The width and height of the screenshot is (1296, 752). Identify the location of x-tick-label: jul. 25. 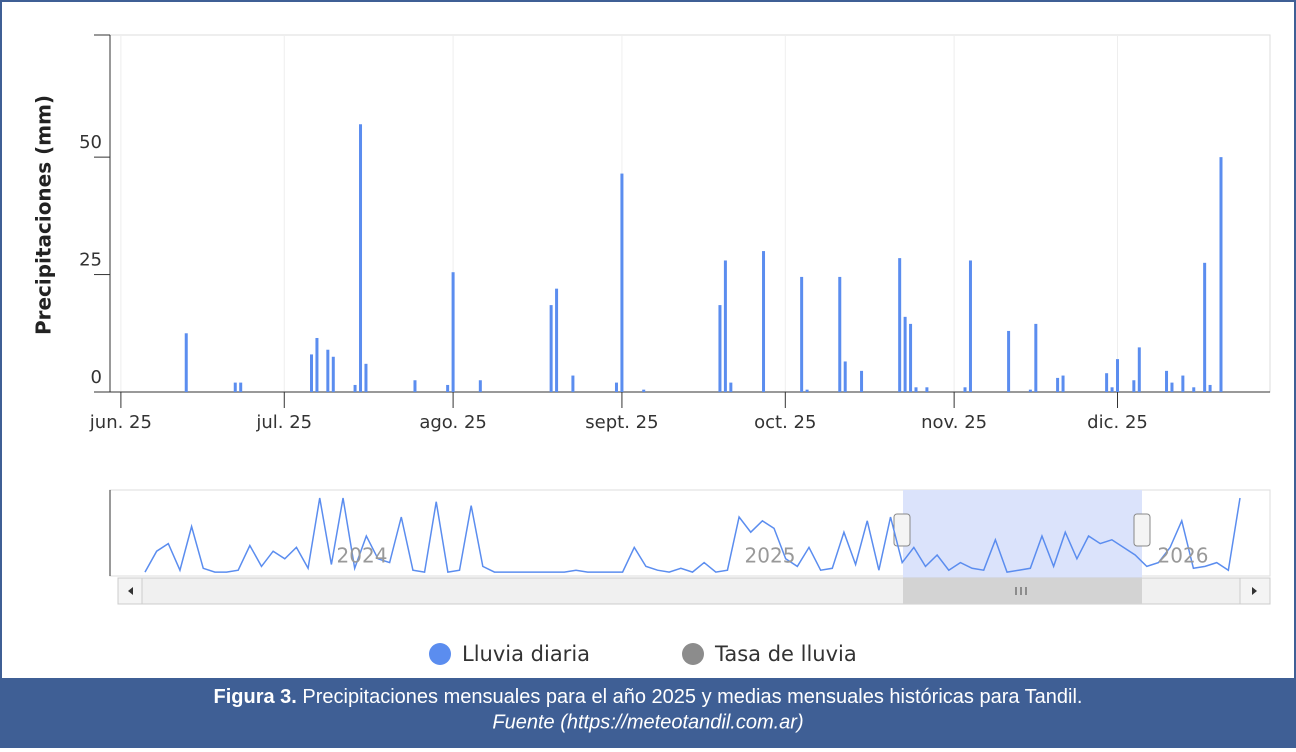
(283, 422).